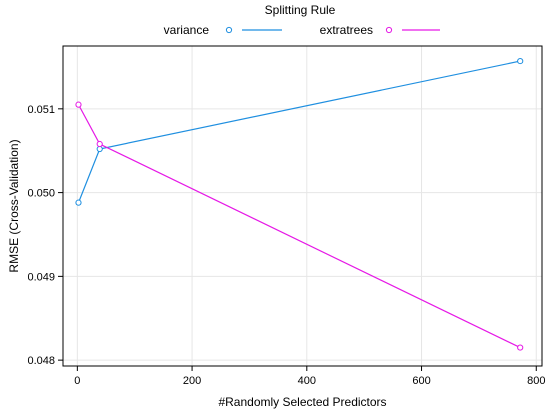  I want to click on y-axis: 0.048 0.049 0.050 0.051, so click(45, 235).